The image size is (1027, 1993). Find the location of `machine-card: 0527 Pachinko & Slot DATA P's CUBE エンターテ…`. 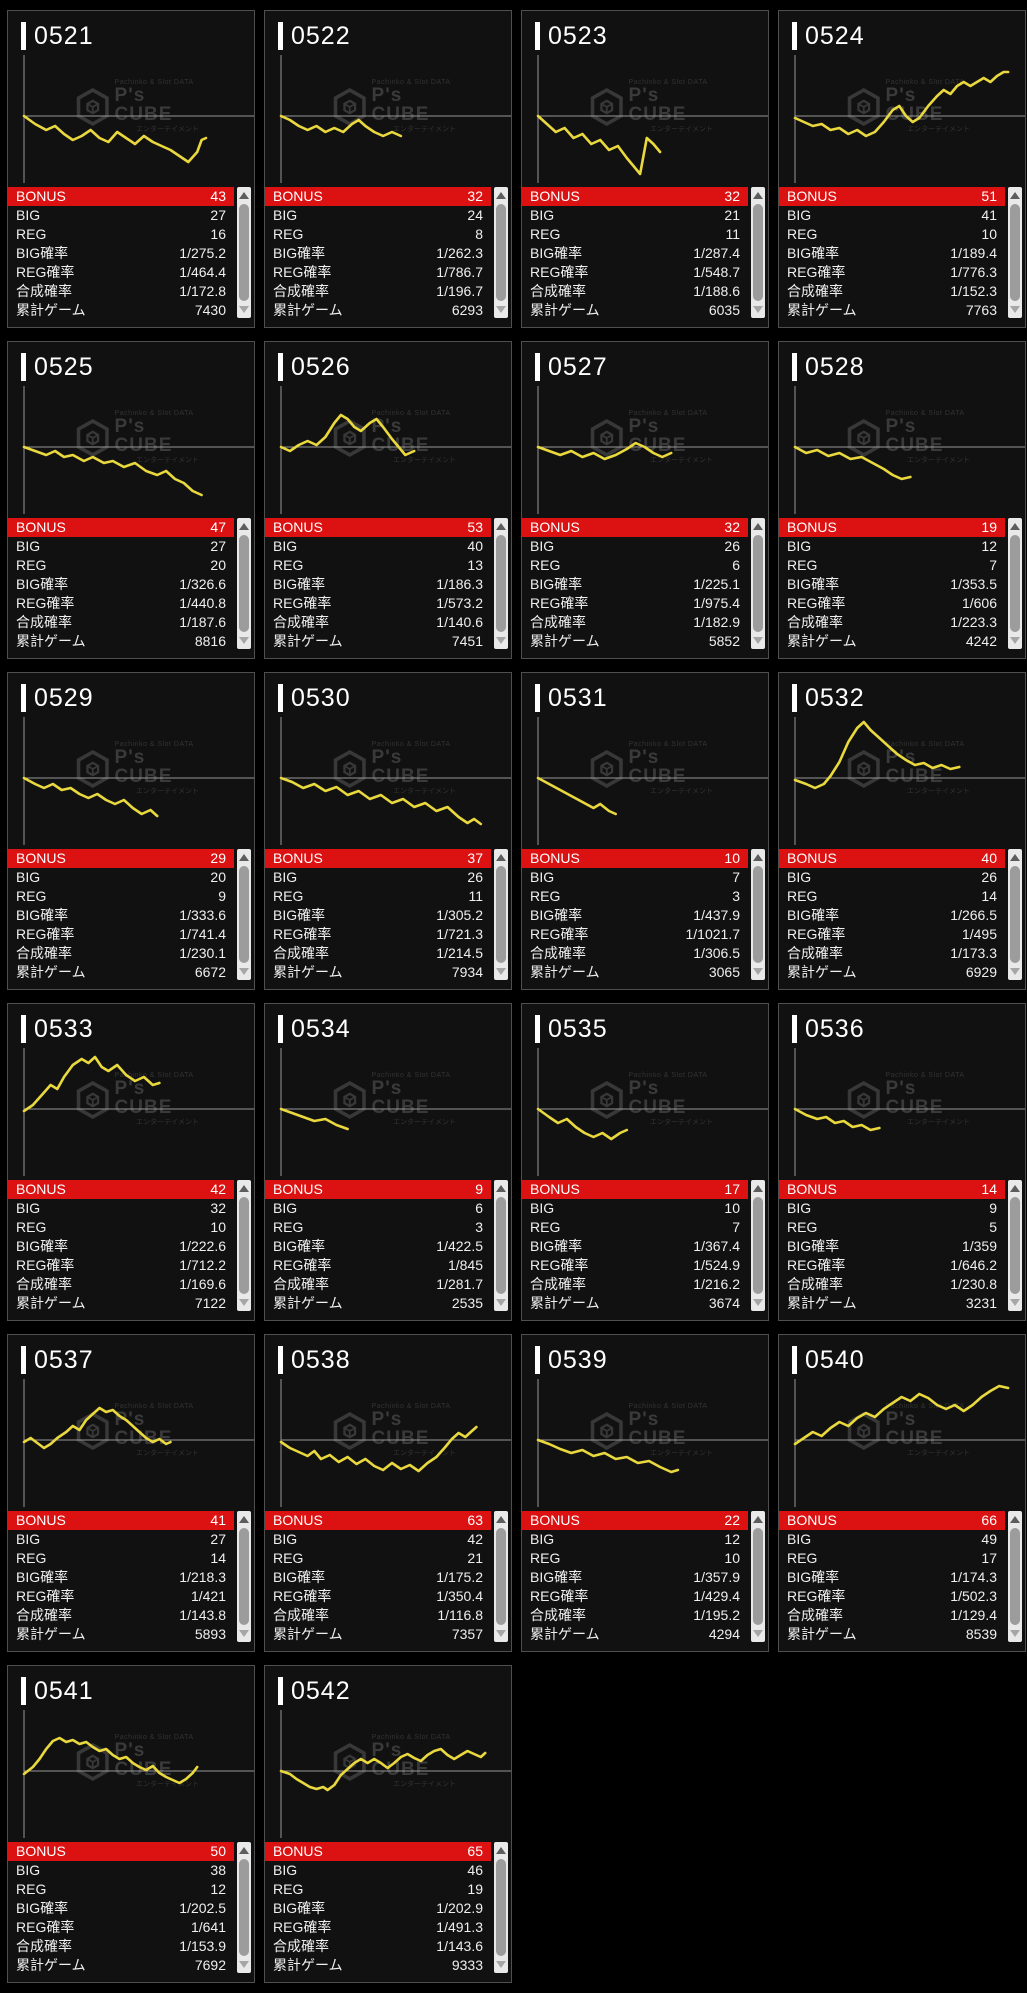

machine-card: 0527 Pachinko & Slot DATA P's CUBE エンターテ… is located at coordinates (645, 500).